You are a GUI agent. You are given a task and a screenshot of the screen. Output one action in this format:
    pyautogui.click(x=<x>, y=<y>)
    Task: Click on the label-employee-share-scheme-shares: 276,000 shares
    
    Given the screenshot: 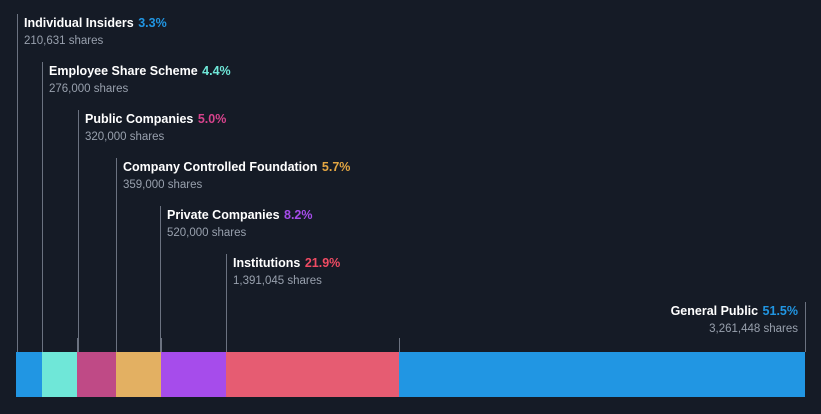 What is the action you would take?
    pyautogui.click(x=89, y=89)
    